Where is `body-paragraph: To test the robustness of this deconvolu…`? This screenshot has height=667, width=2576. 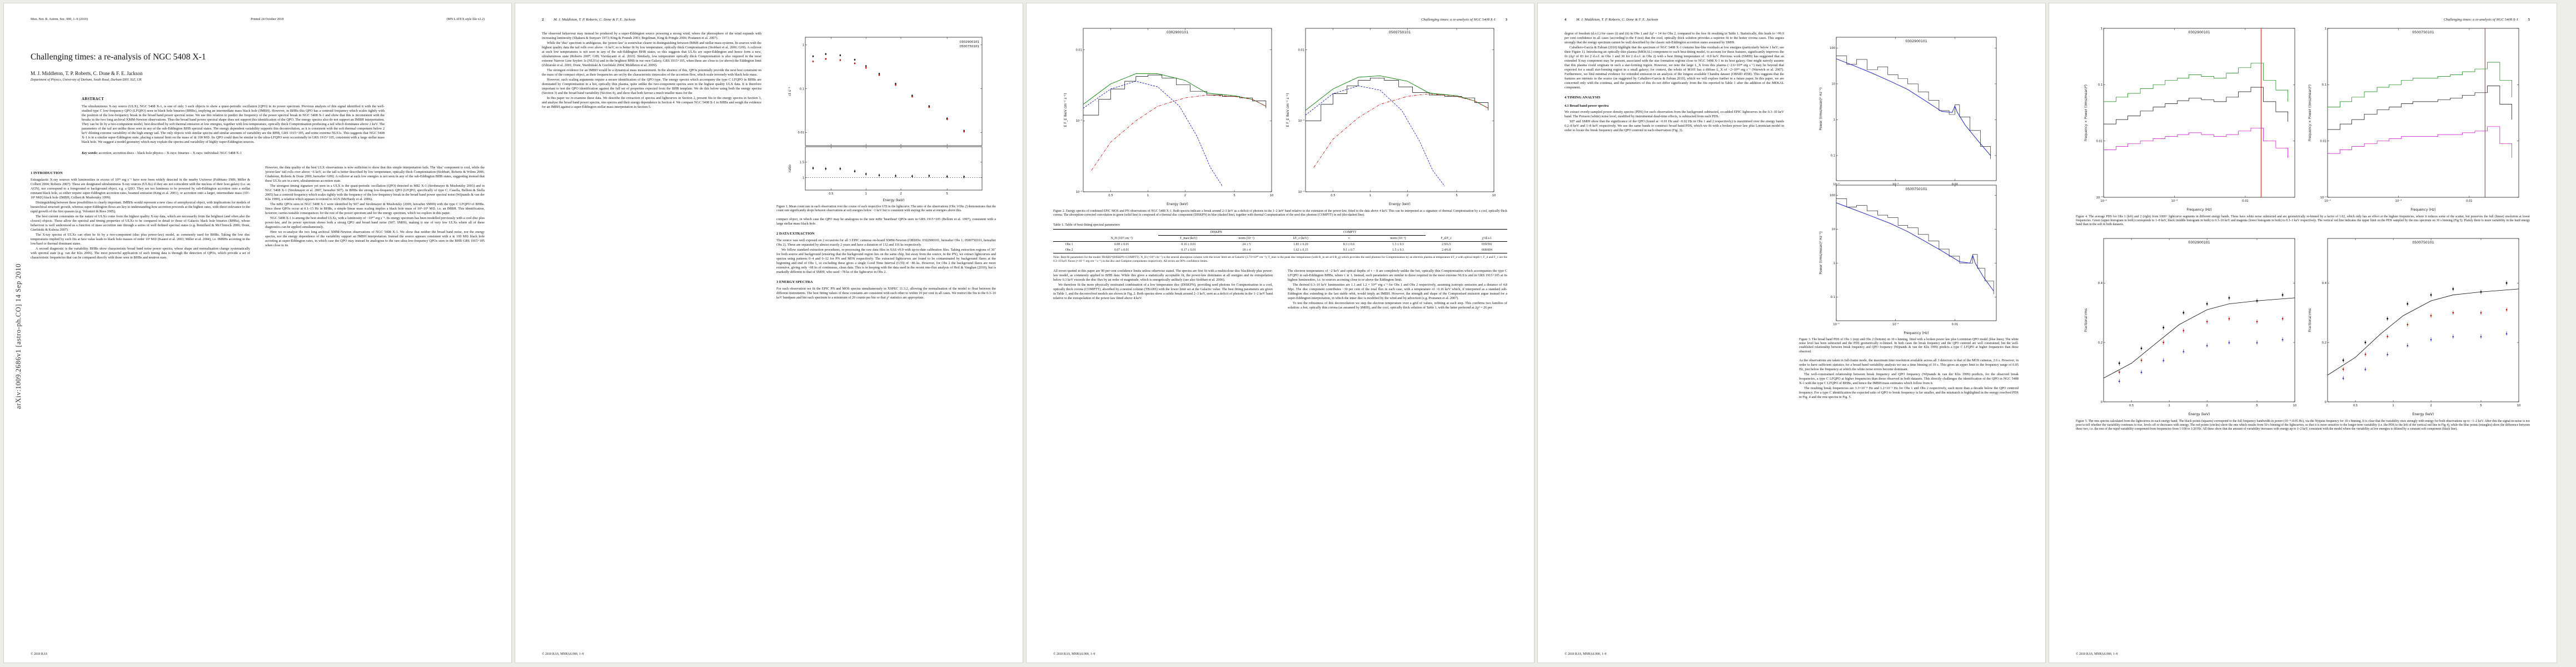
body-paragraph: To test the robustness of this deconvolu… is located at coordinates (1397, 305).